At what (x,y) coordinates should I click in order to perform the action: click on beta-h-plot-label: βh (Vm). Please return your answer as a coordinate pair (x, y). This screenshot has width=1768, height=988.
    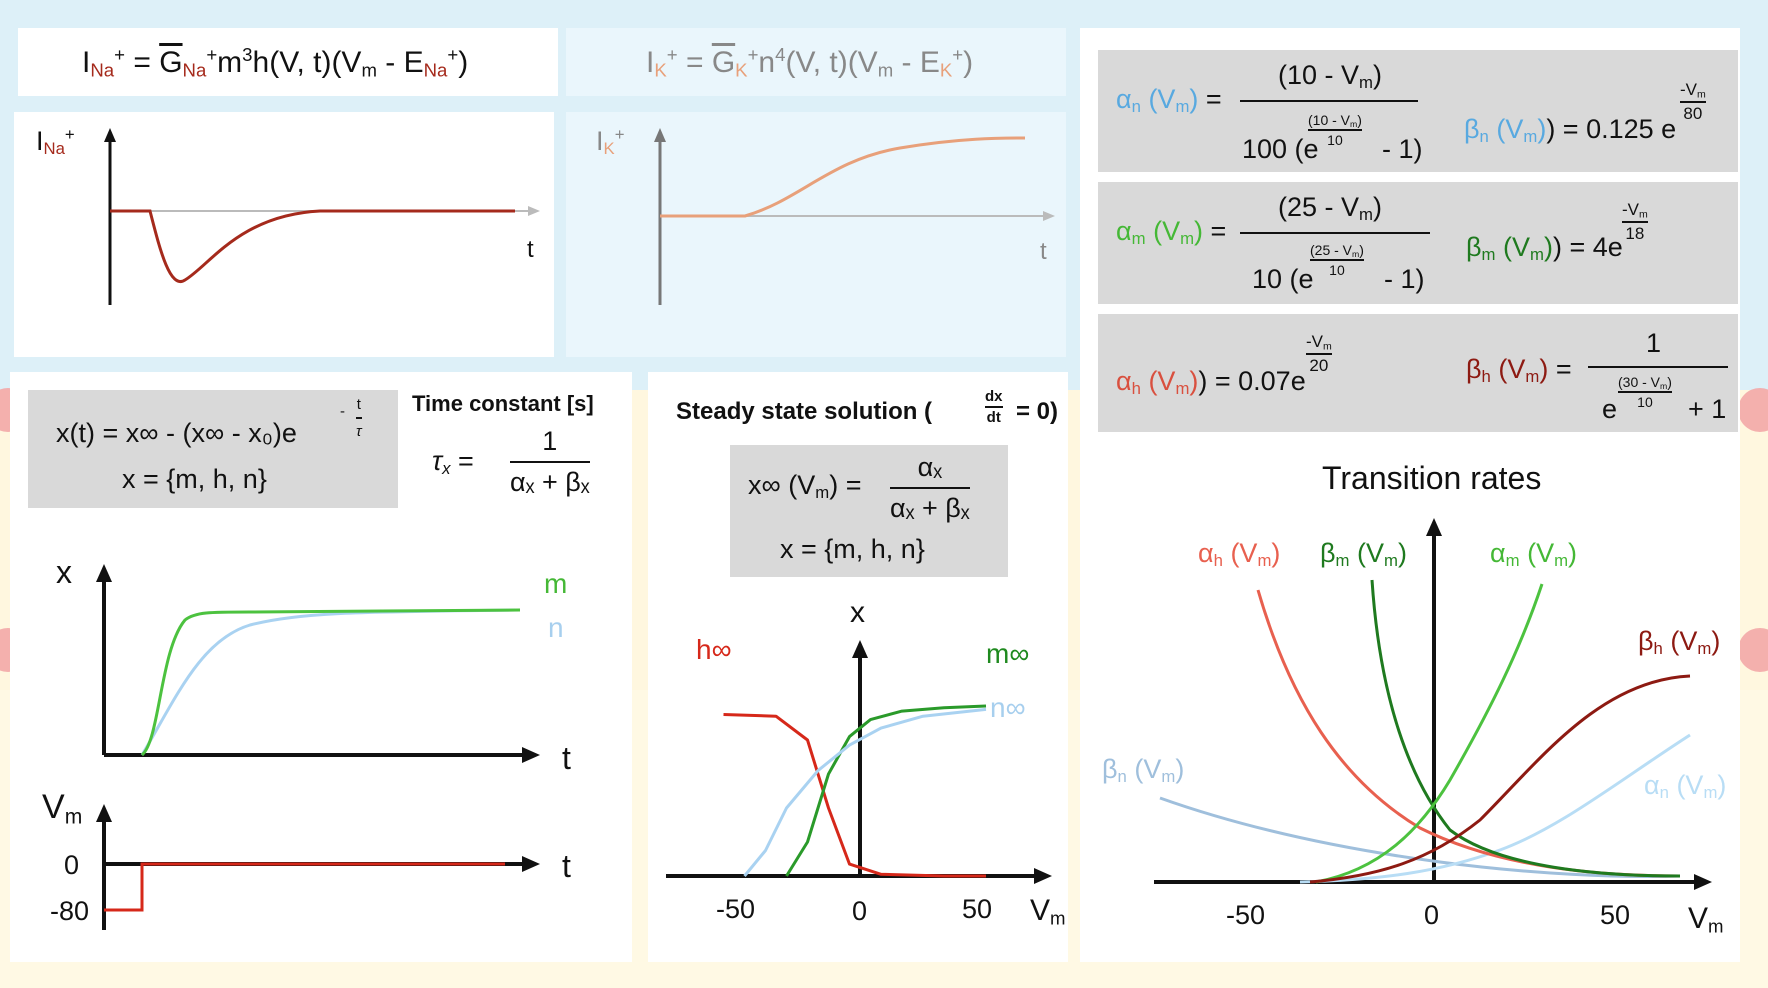
    Looking at the image, I should click on (1679, 642).